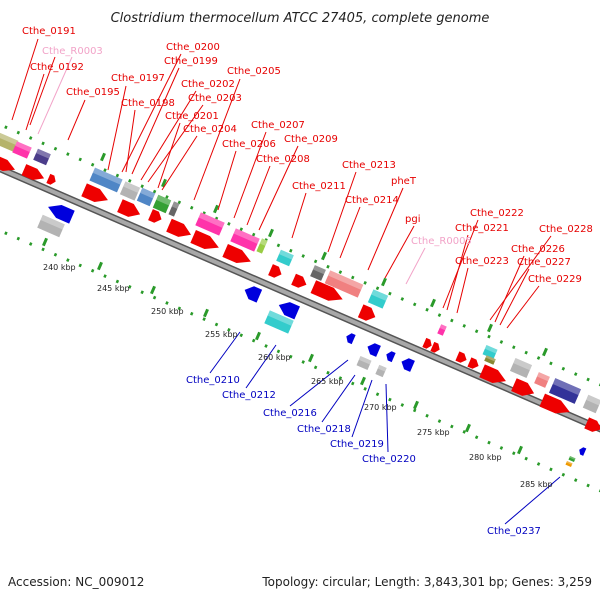 The height and width of the screenshot is (600, 600). What do you see at coordinates (213, 380) in the screenshot?
I see `gene-label-cthe-0210: Cthe_0210` at bounding box center [213, 380].